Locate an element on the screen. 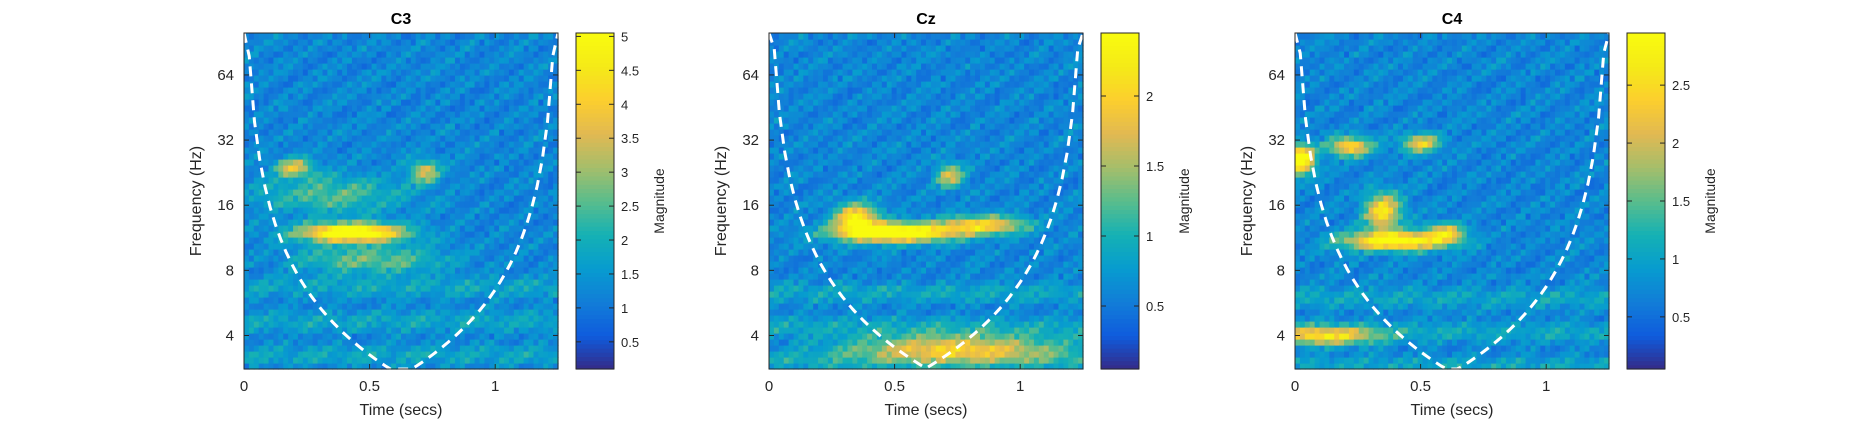 This screenshot has width=1863, height=422. colorbar-tick-label: 4.5 is located at coordinates (630, 70).